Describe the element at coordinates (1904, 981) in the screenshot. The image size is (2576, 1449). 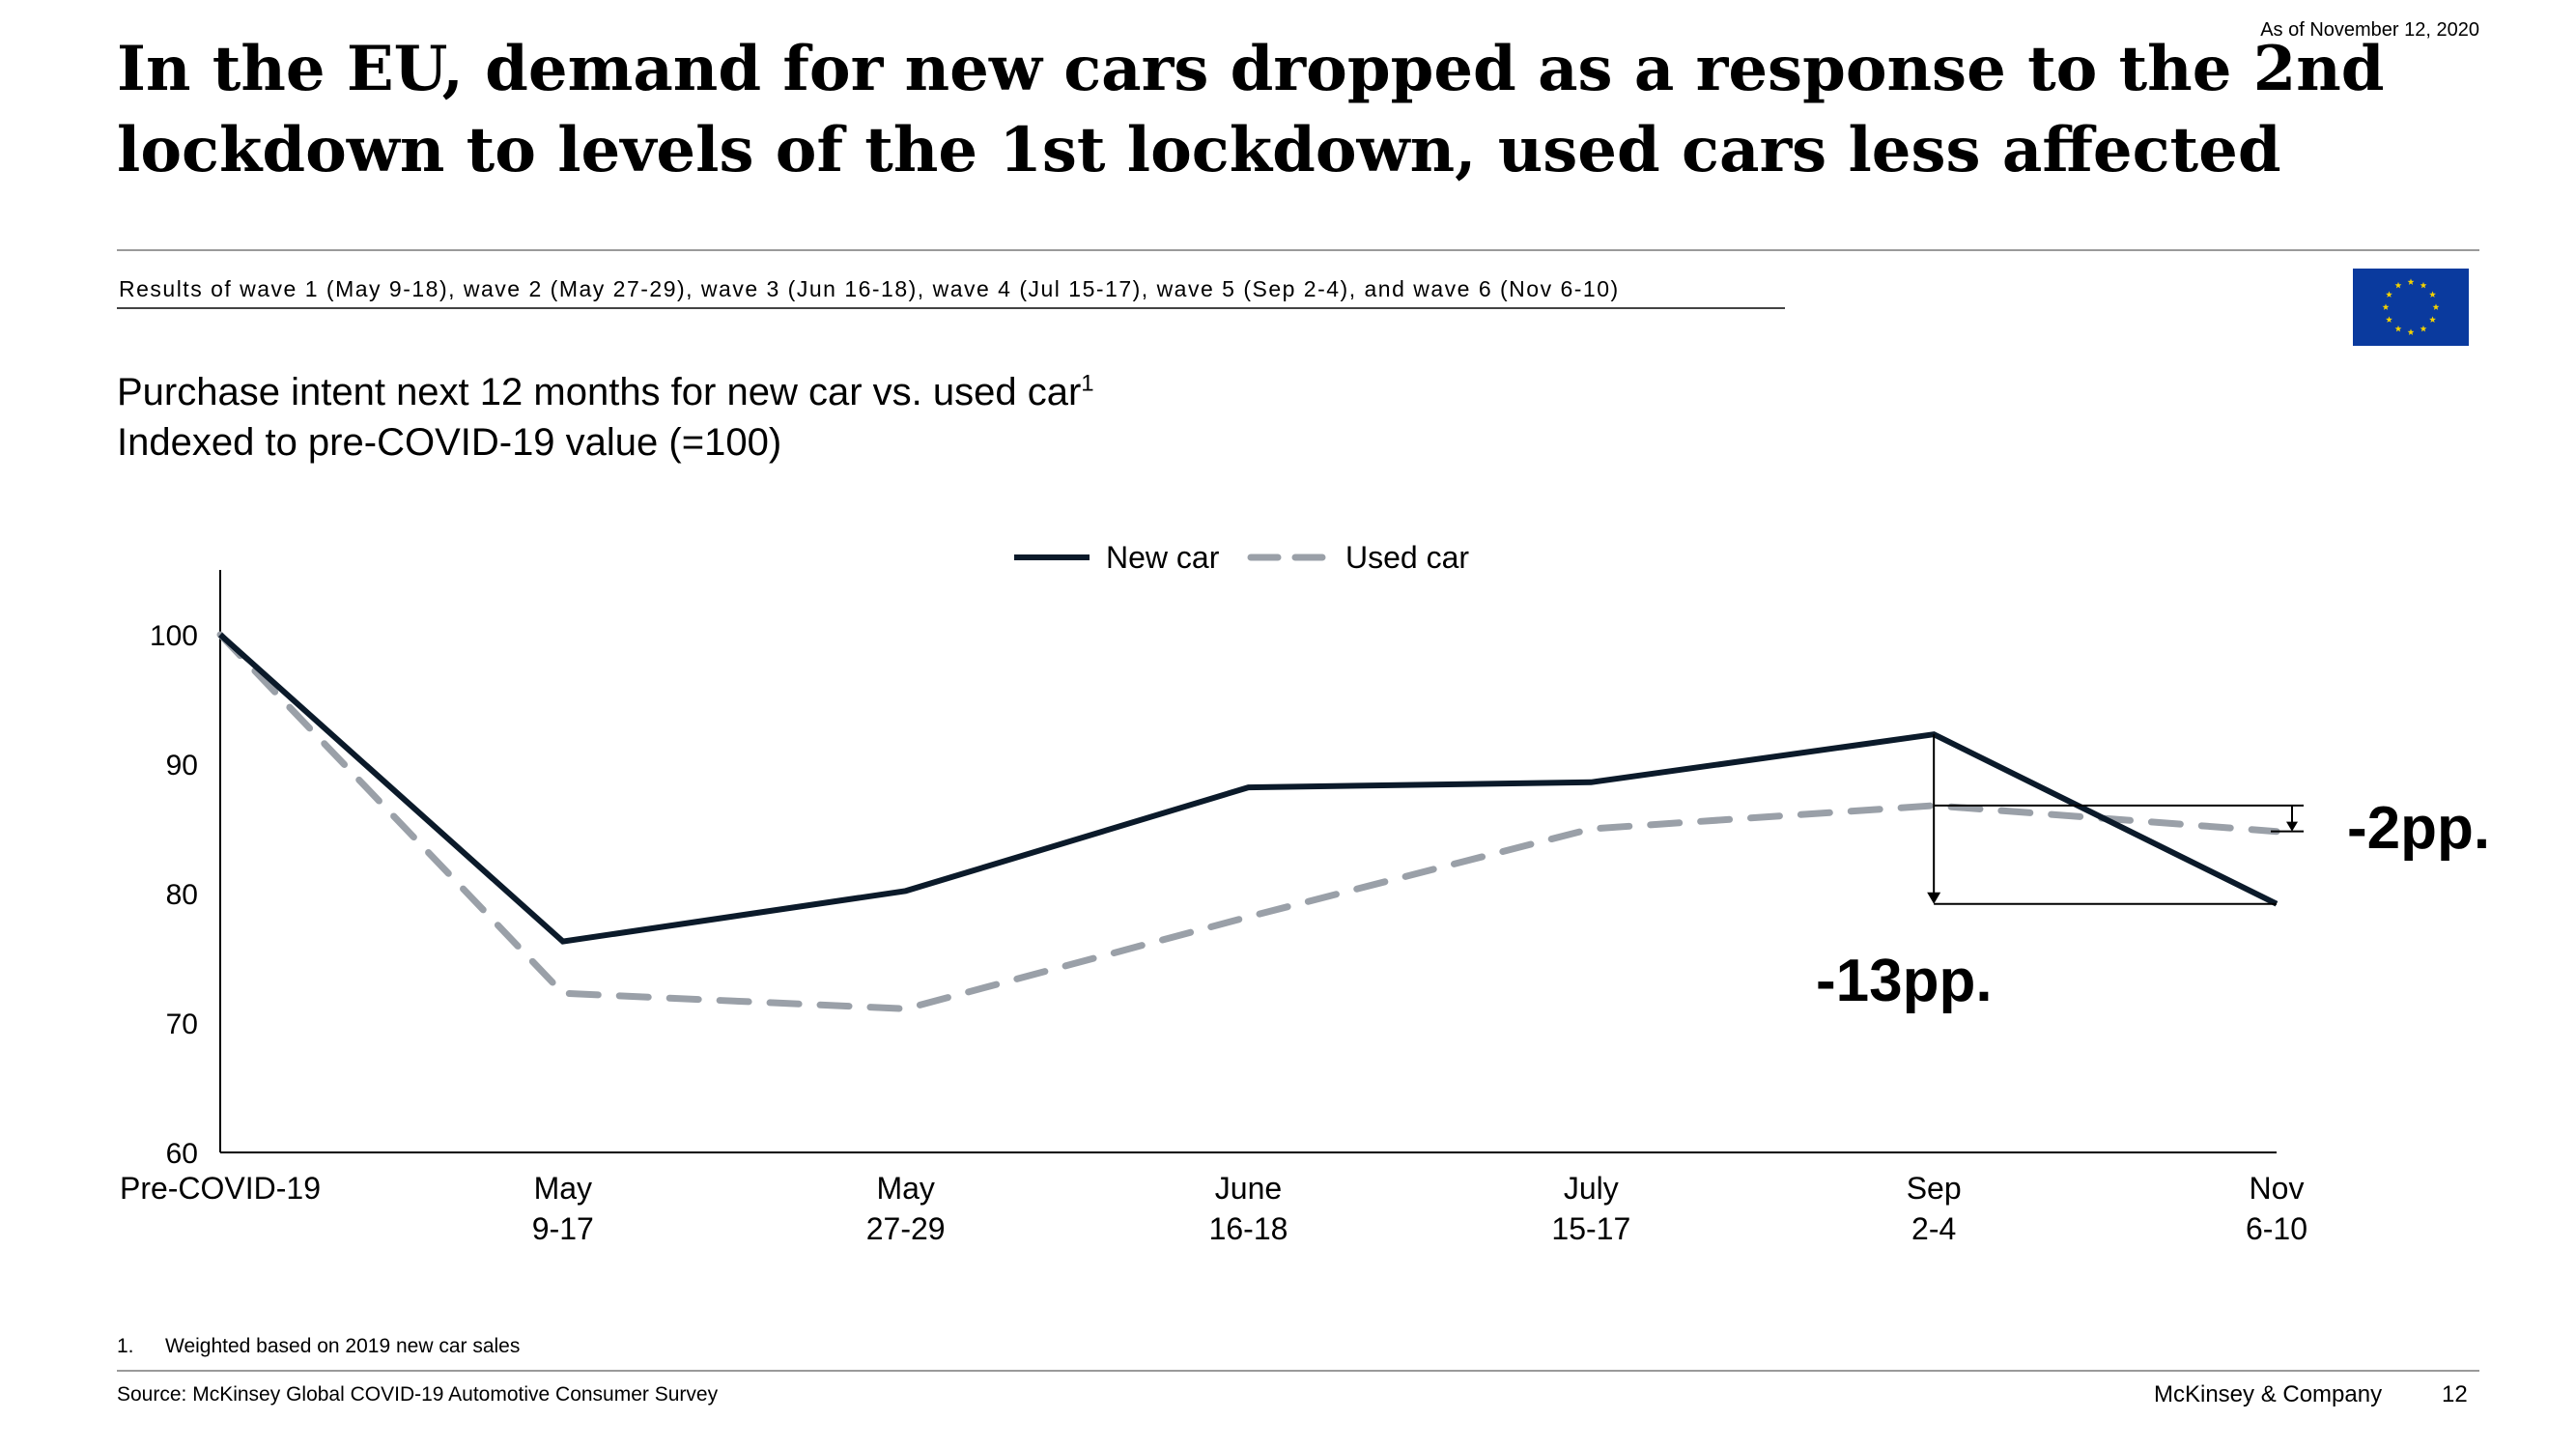
I see `annotation-new-car-drop: -13pp.` at that location.